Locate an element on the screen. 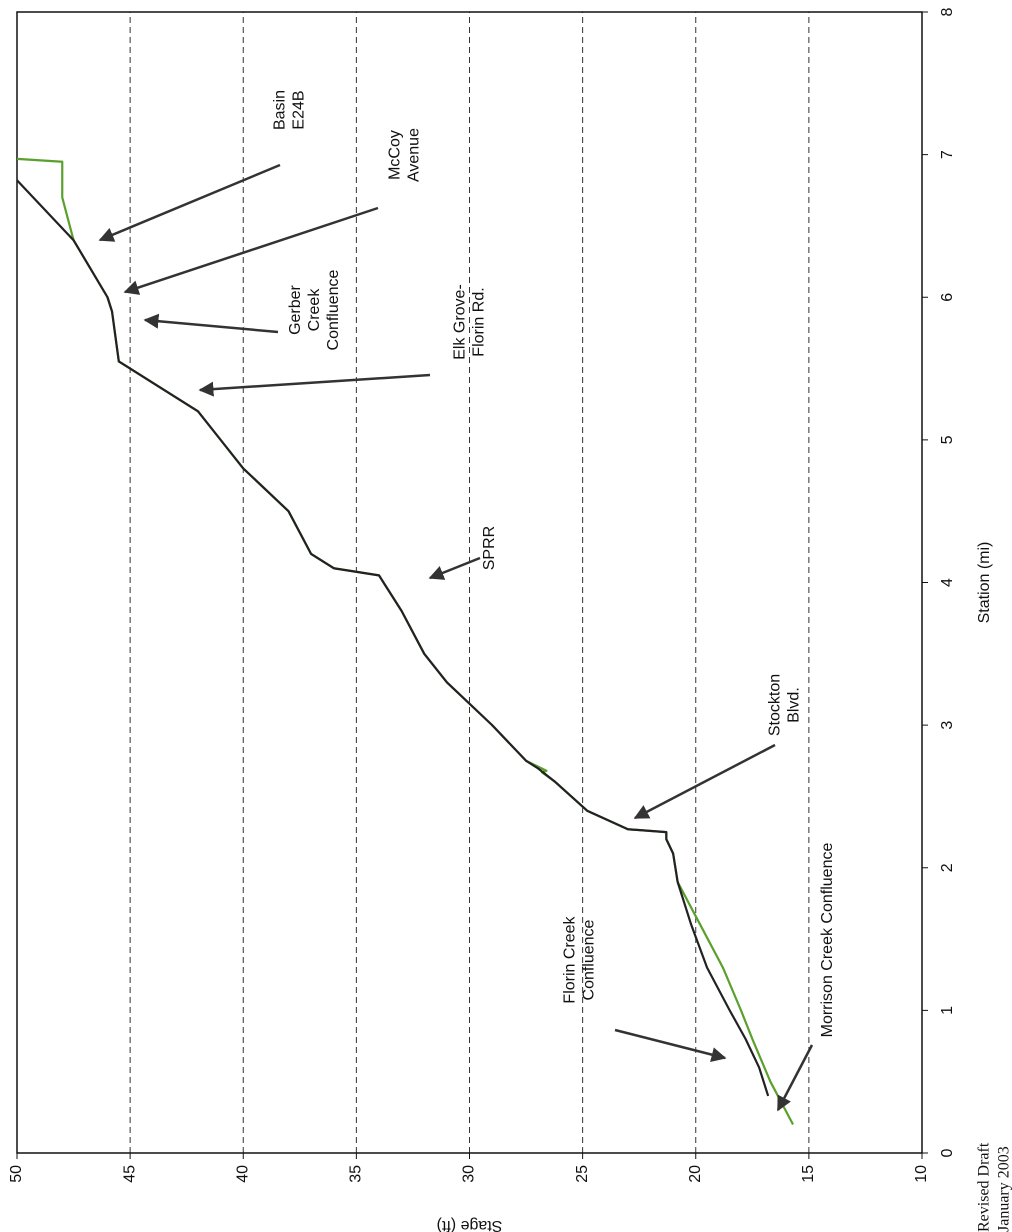 The image size is (1012, 1232). x-tick-label: 2 is located at coordinates (947, 867).